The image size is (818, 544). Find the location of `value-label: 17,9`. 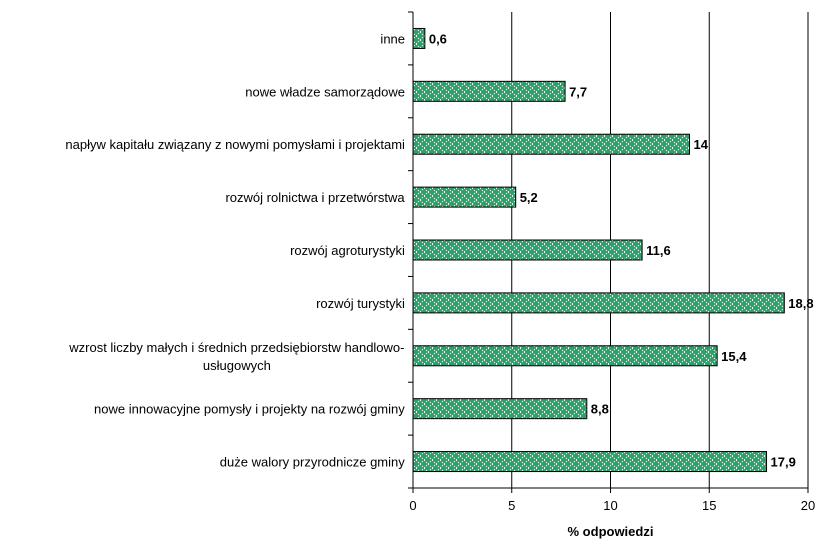

value-label: 17,9 is located at coordinates (783, 462).